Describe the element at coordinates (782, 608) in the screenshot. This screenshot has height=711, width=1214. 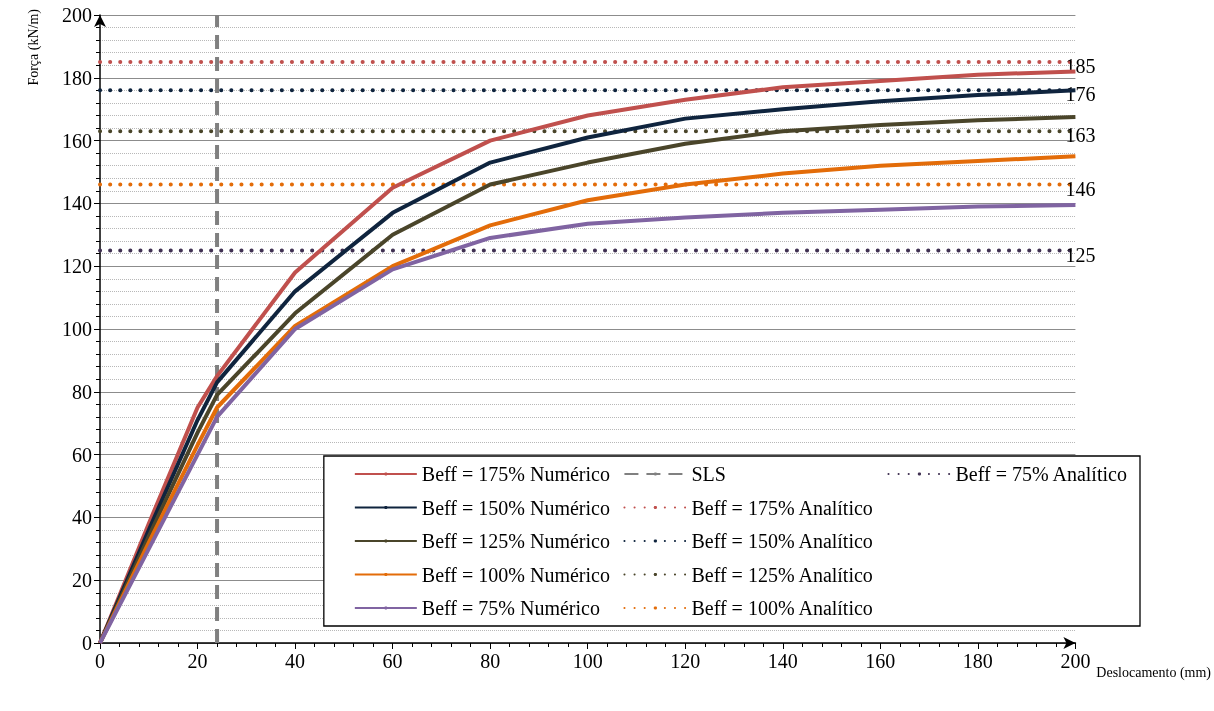
I see `legend-label: Beff = 100% Analítico` at that location.